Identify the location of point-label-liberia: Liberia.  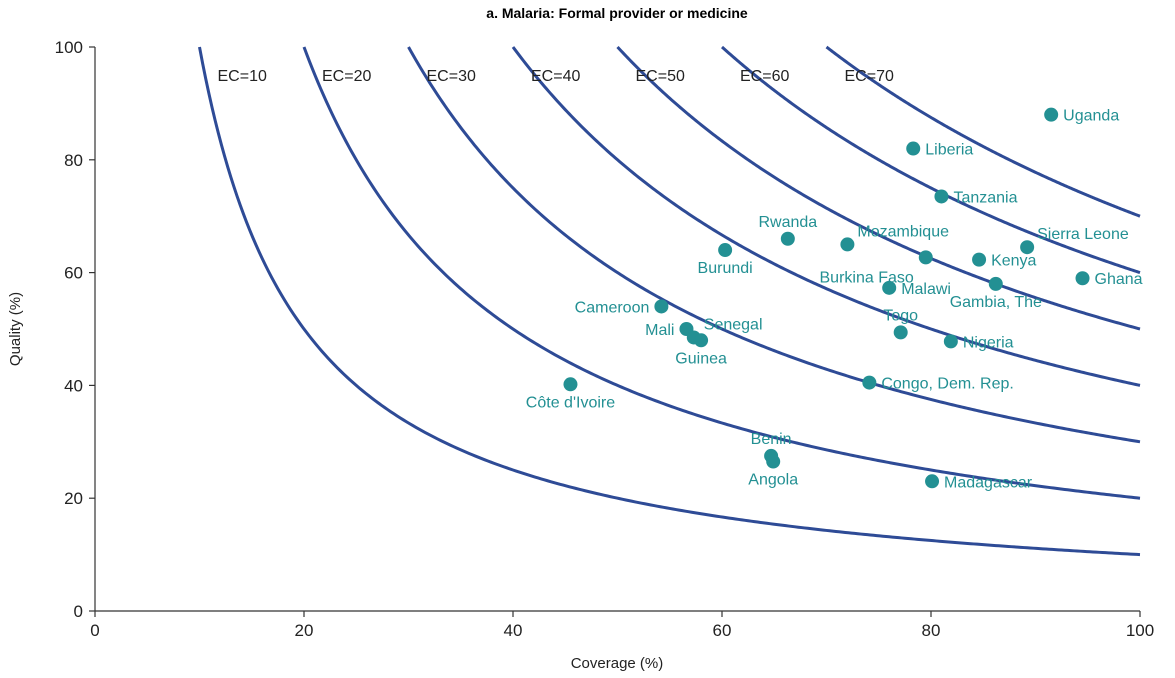
(949, 150).